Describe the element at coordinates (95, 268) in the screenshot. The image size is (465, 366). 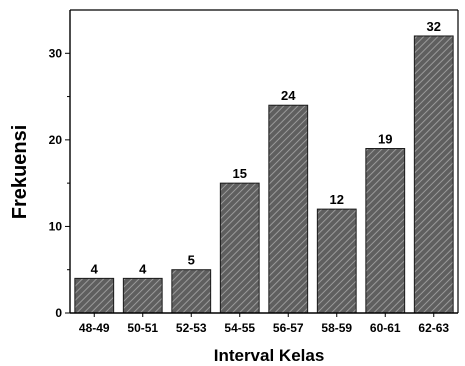
I see `data-label-48-49: 4` at that location.